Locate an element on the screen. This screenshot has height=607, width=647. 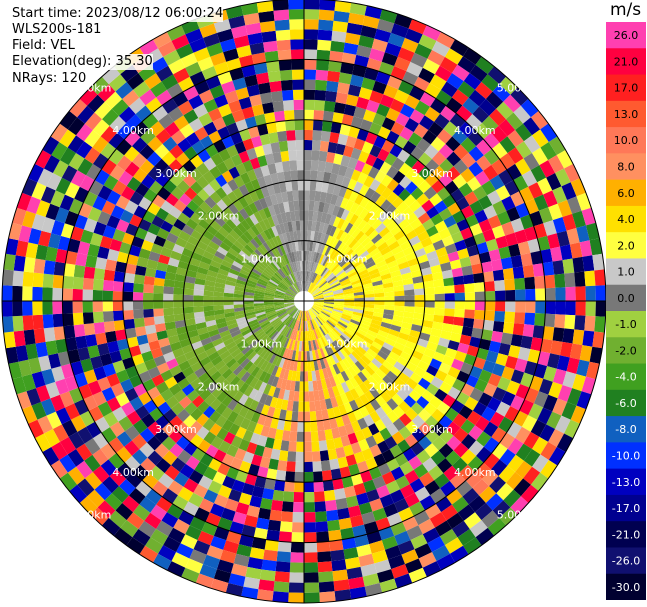
colorbar-swatch is located at coordinates (626, 456).